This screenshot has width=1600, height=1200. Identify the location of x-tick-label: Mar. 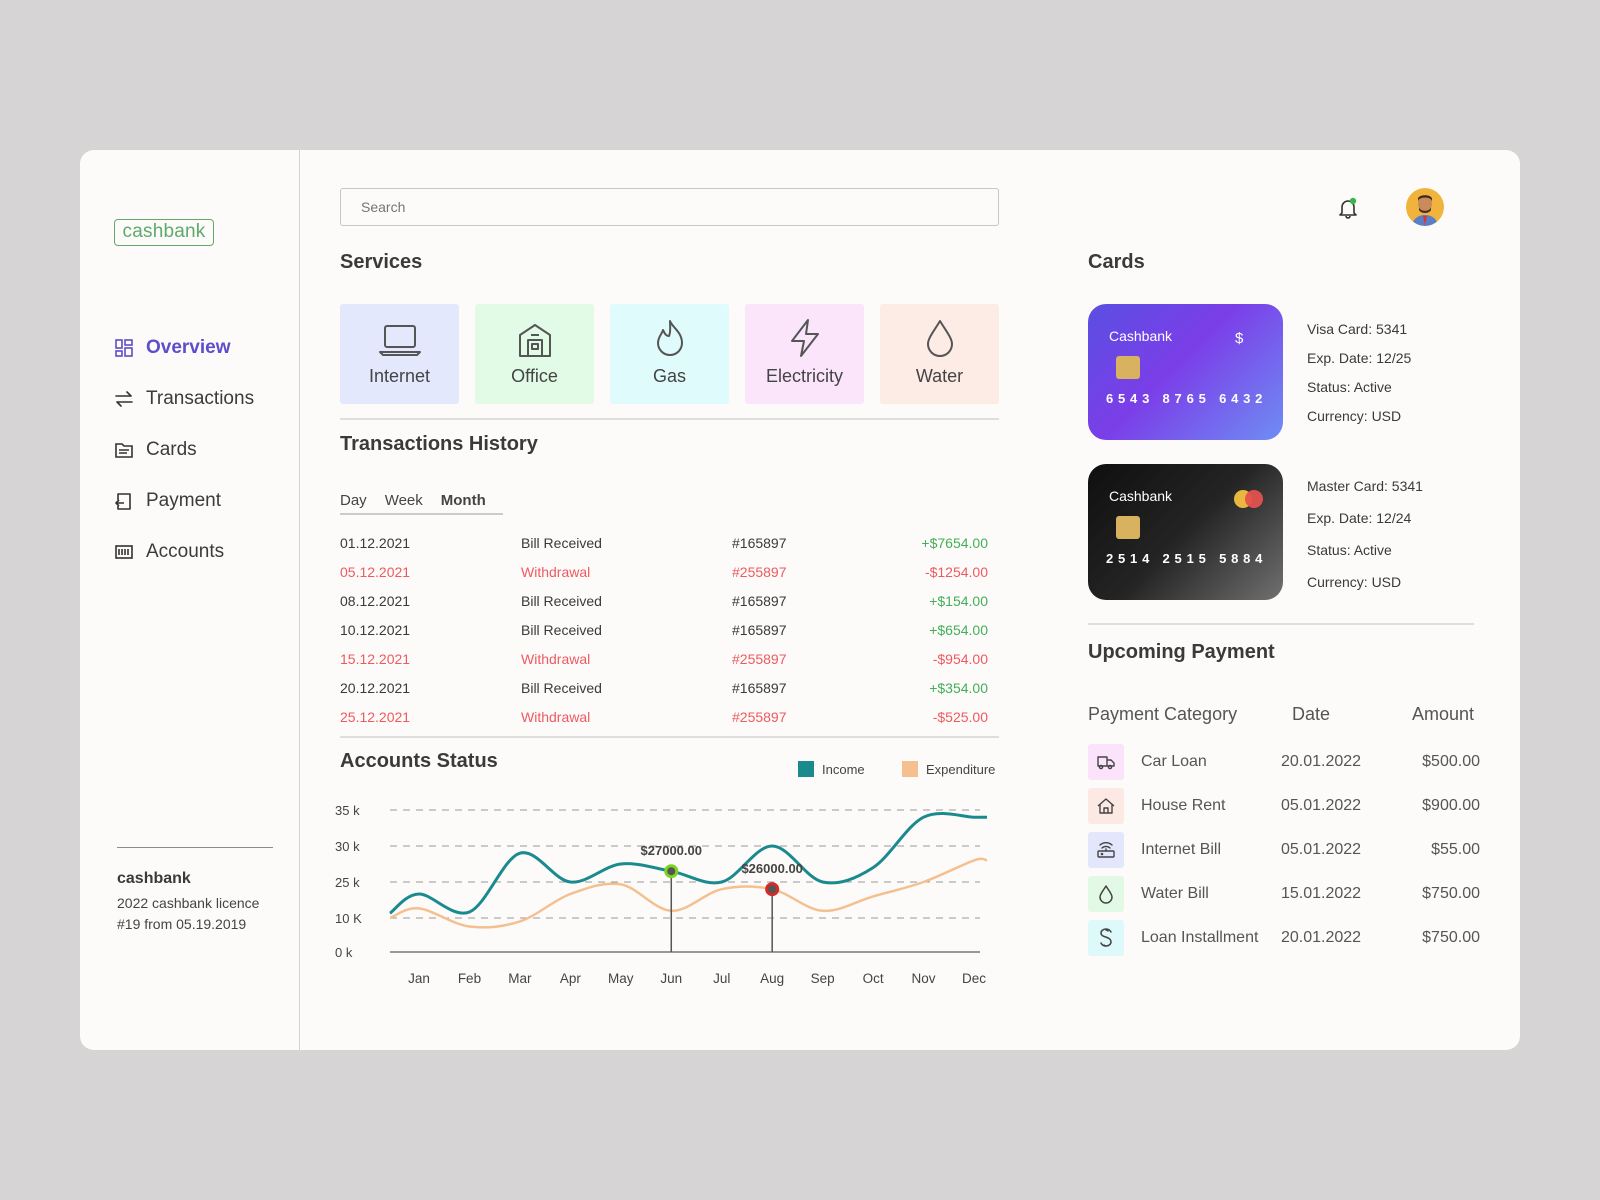
(520, 978).